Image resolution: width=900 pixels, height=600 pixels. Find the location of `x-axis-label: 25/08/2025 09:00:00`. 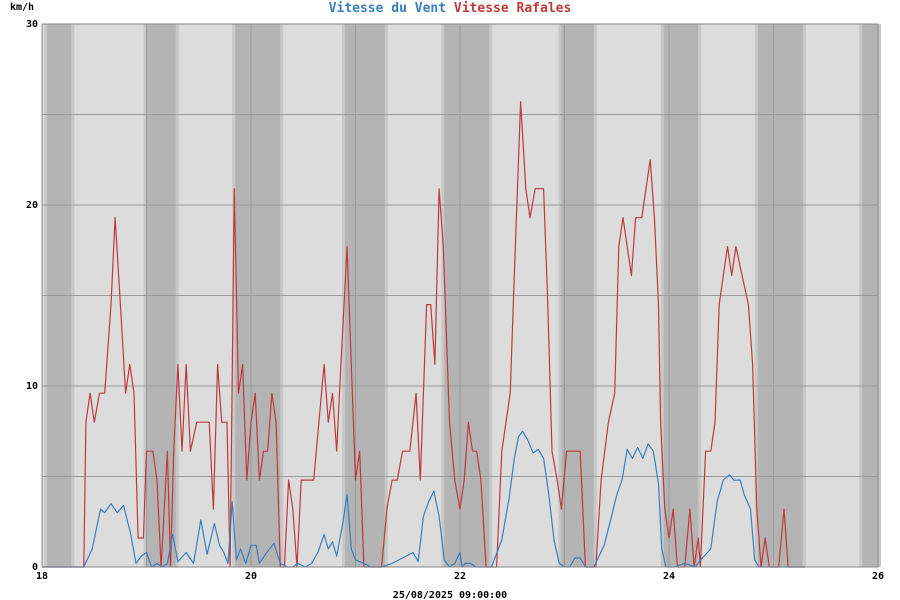

x-axis-label: 25/08/2025 09:00:00 is located at coordinates (450, 595).